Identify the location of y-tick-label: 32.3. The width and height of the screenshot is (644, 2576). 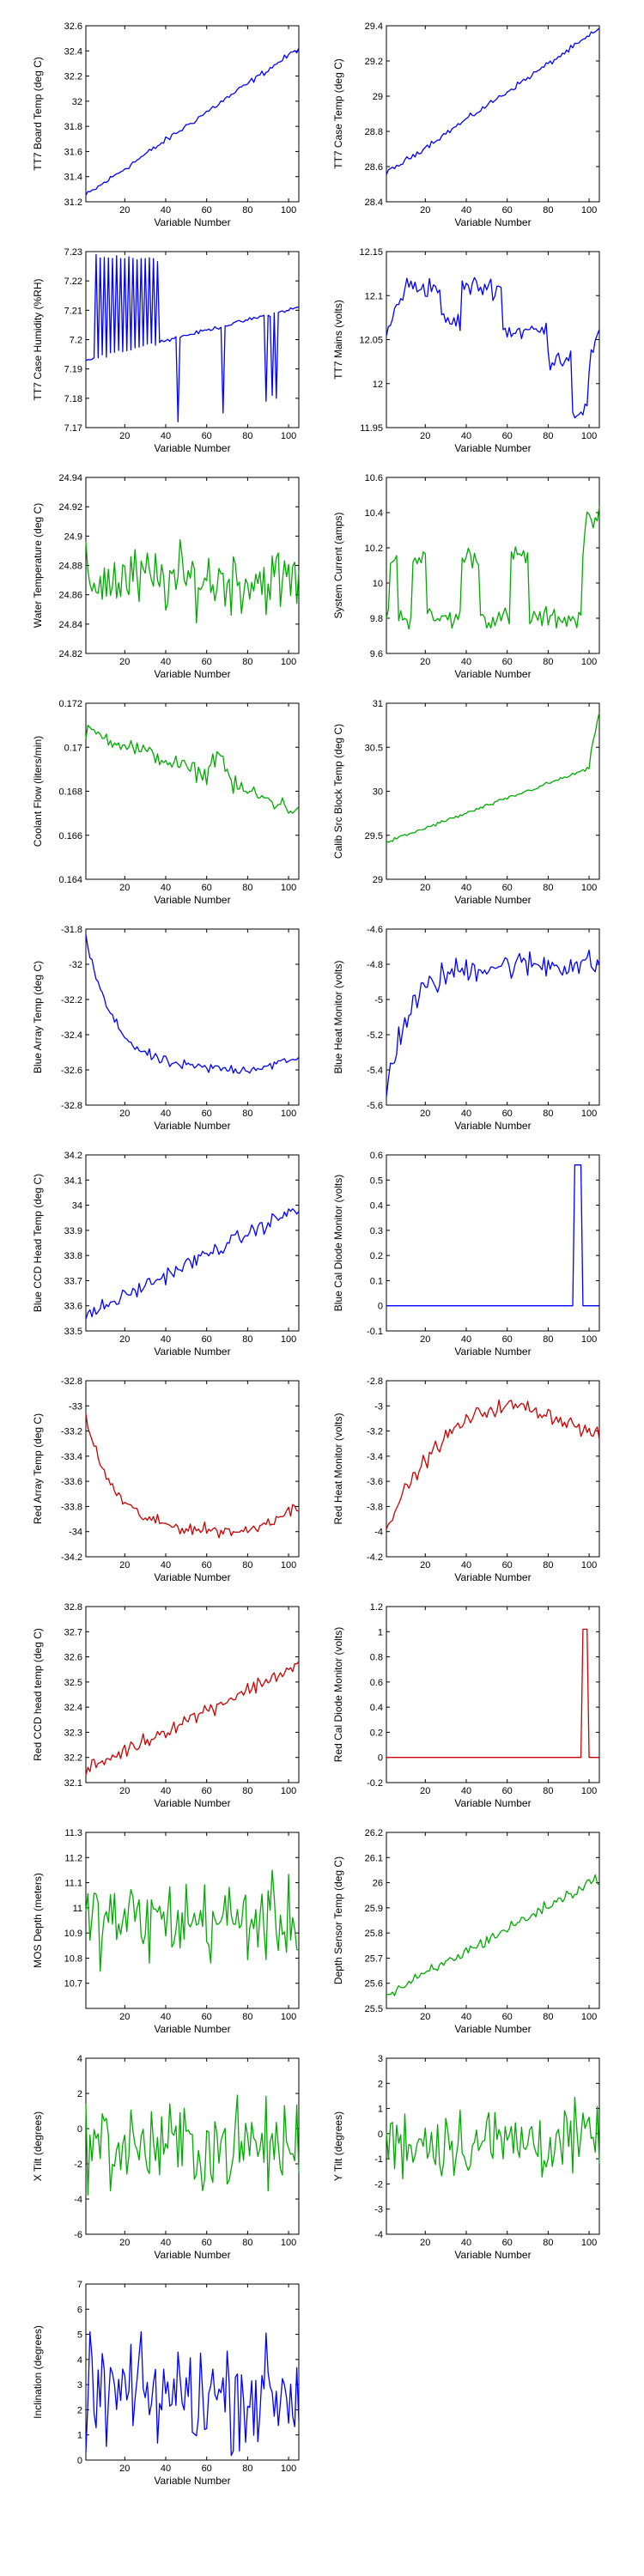
(73, 1733).